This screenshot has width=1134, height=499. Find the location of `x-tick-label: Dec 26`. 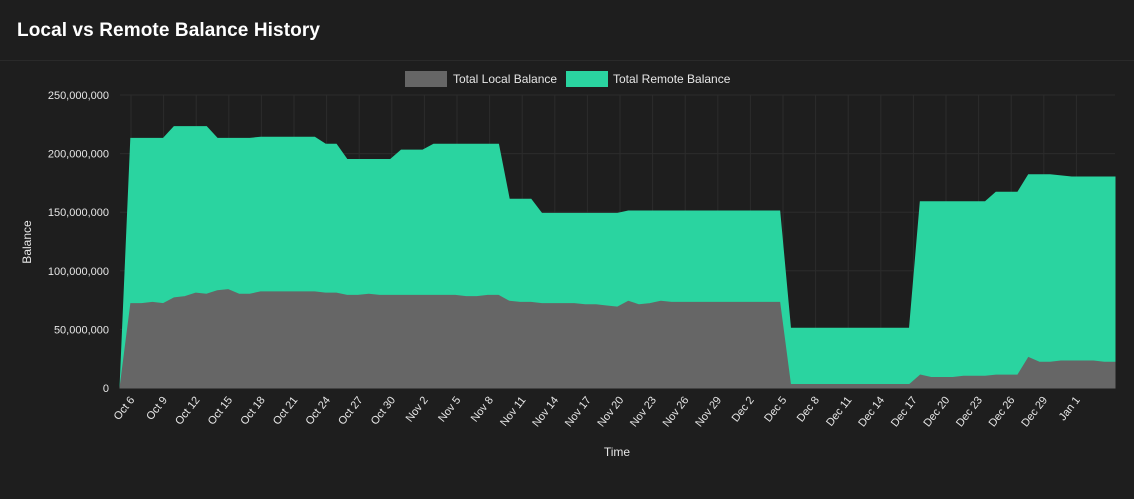

x-tick-label: Dec 26 is located at coordinates (1002, 411).